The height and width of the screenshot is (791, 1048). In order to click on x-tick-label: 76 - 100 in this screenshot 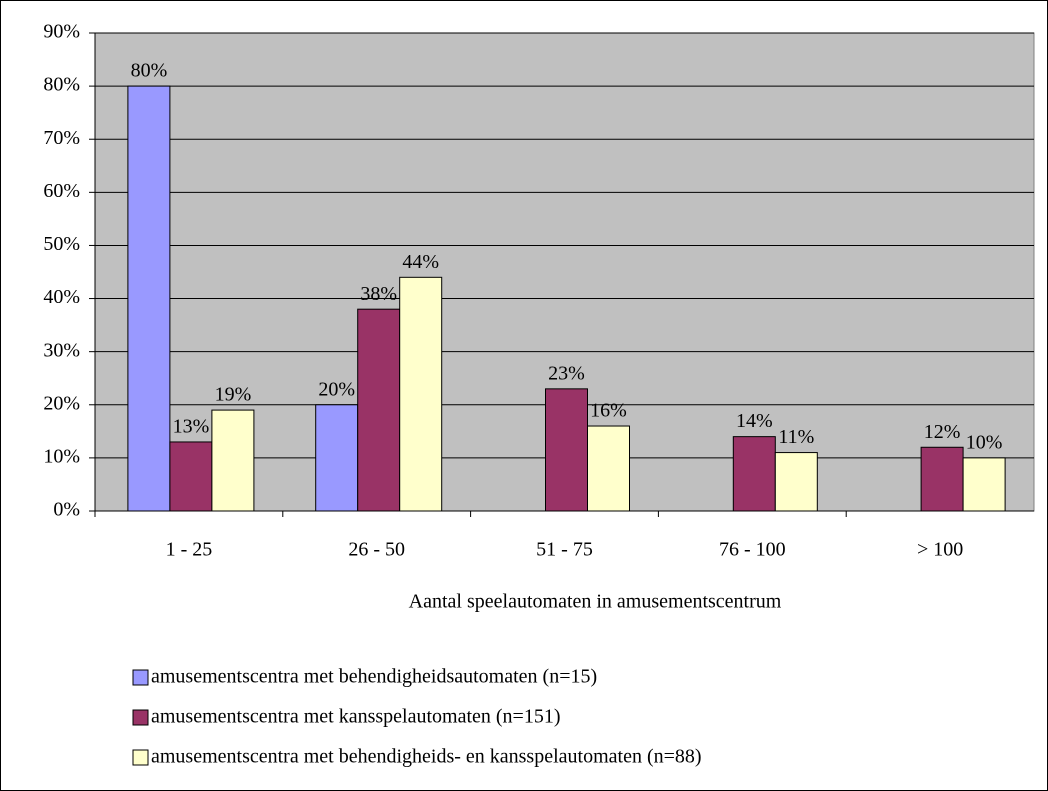, I will do `click(752, 550)`.